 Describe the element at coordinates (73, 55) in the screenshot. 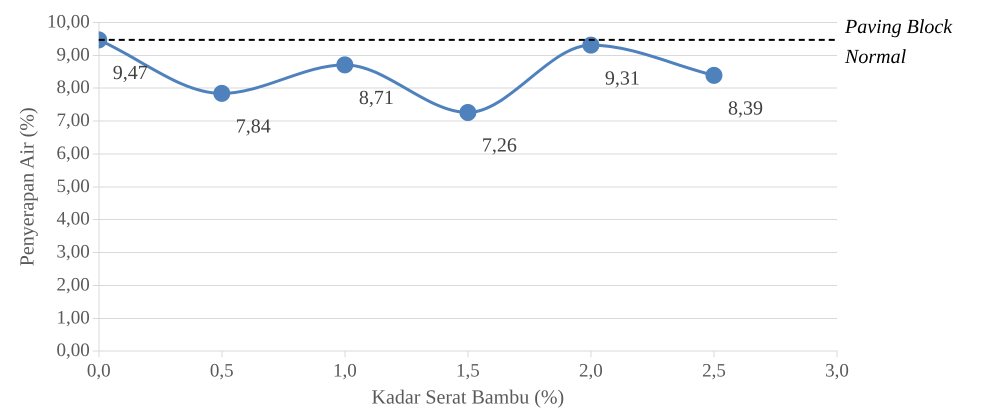

I see `y-tick-label: 9,00` at that location.